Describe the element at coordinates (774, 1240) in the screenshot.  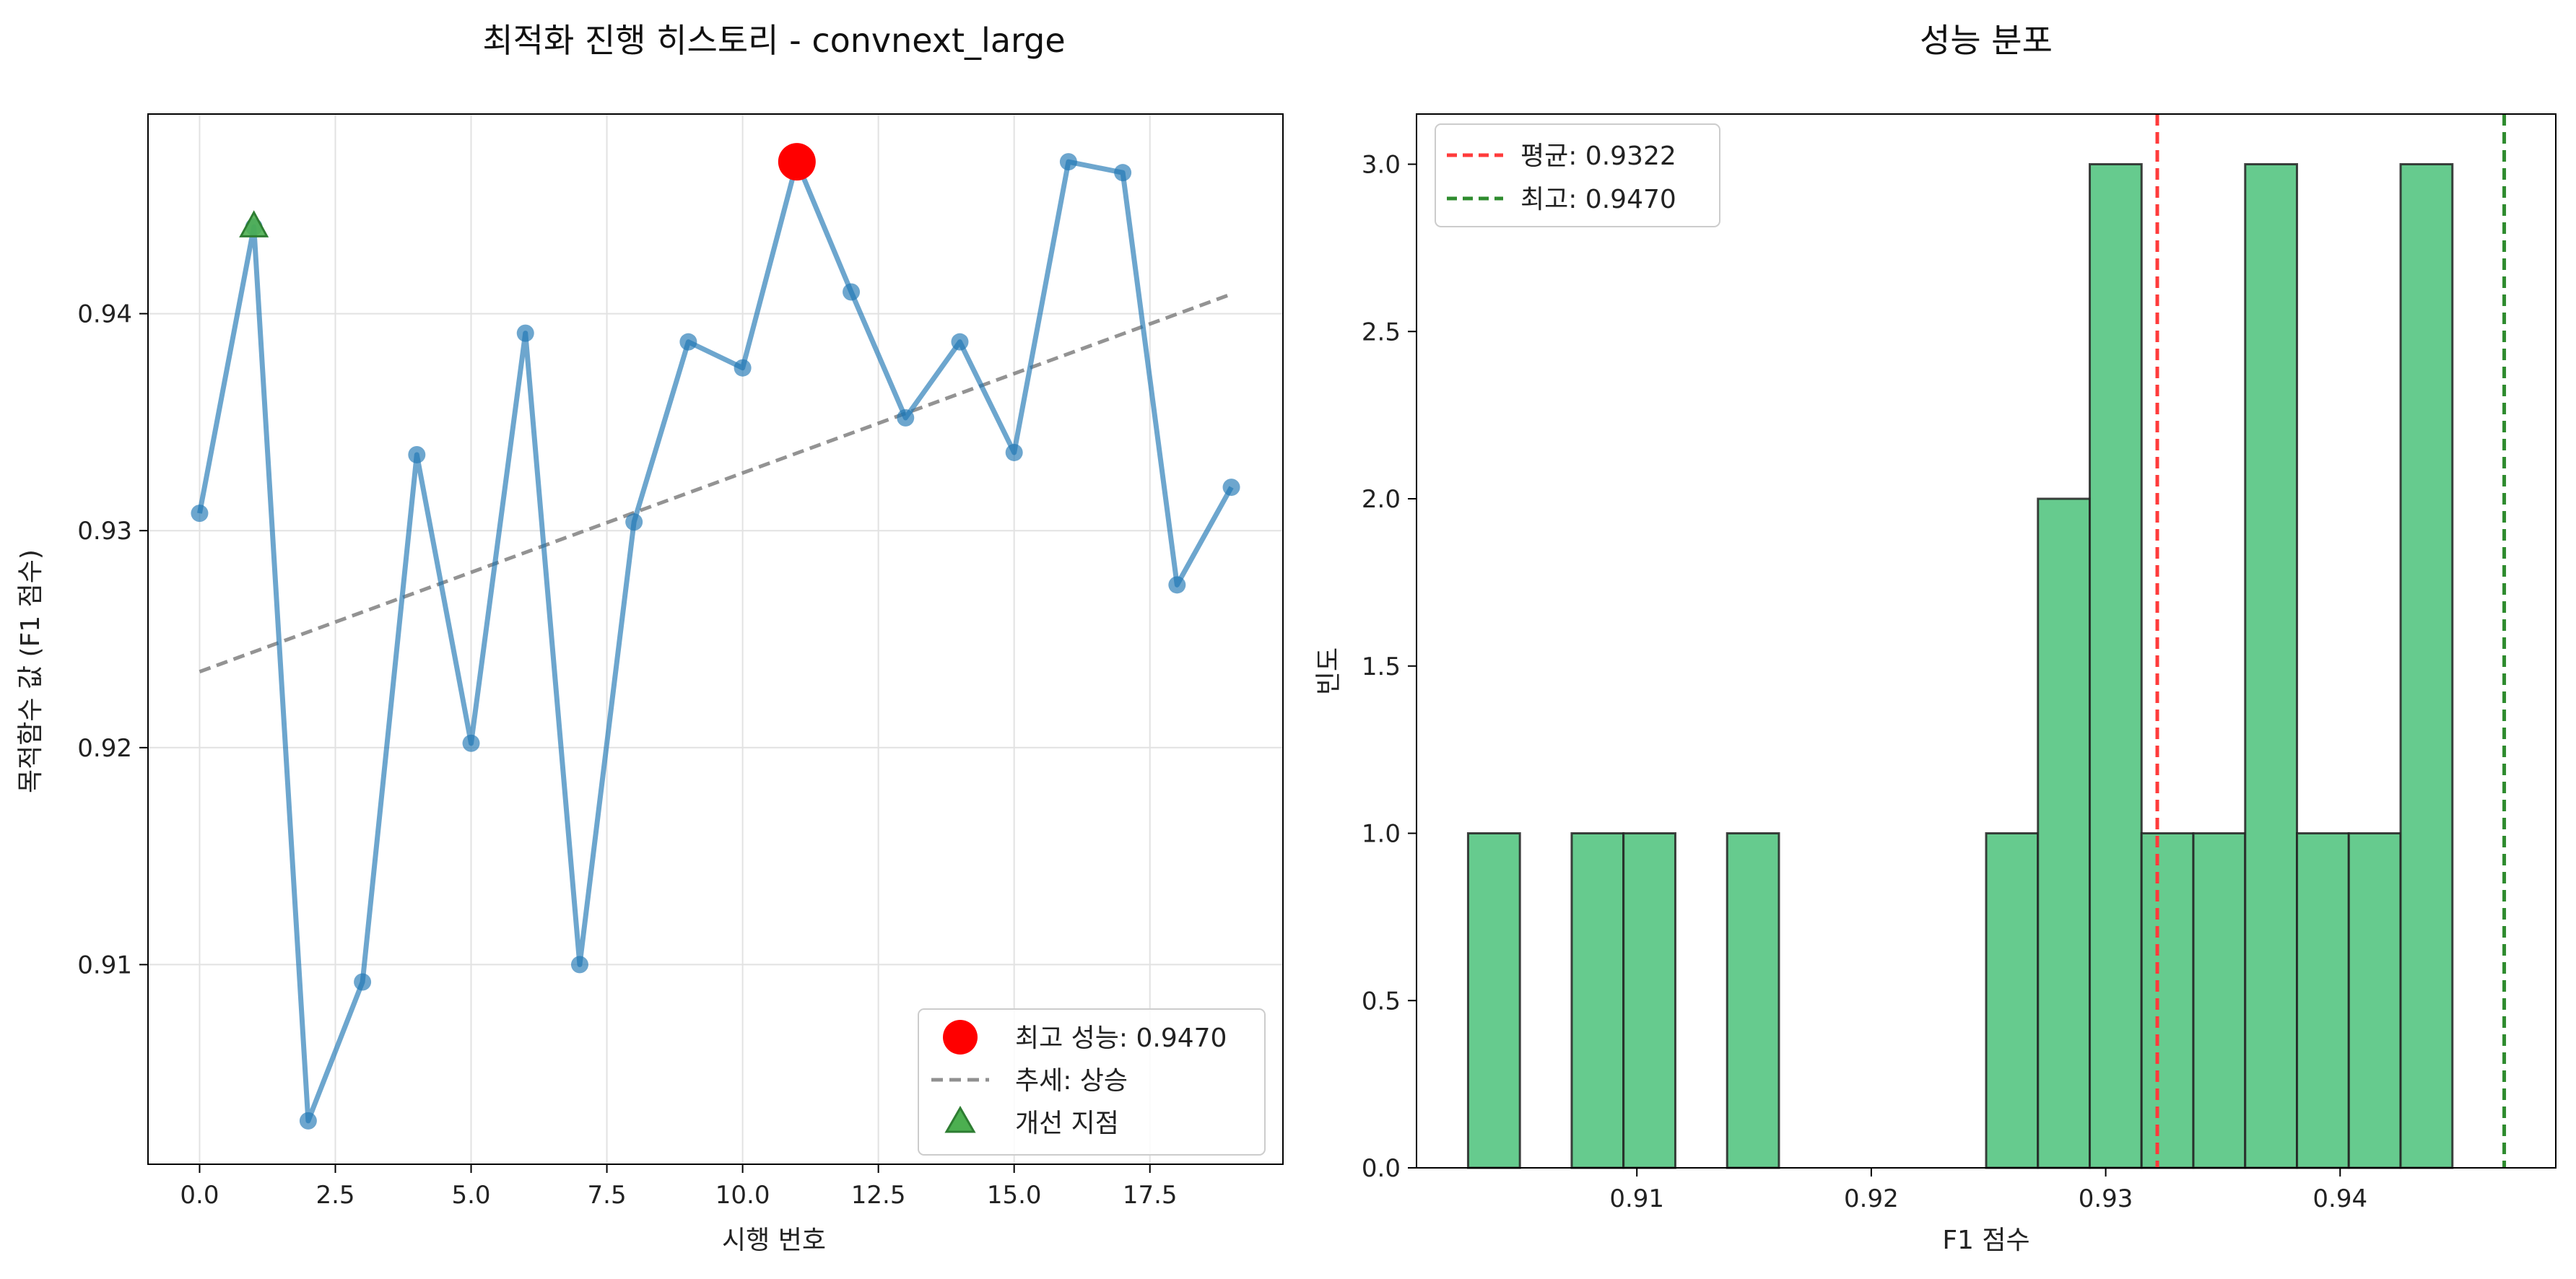
I see `x-axis-label: 시행 번호` at that location.